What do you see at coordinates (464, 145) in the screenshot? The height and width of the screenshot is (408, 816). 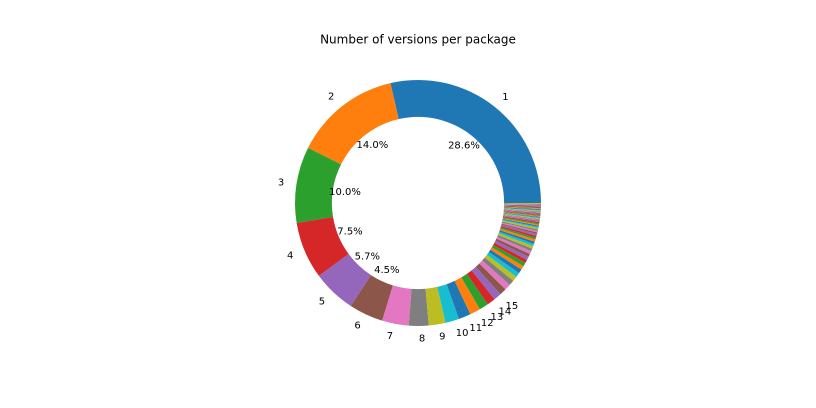 I see `value-label: 28.6%` at bounding box center [464, 145].